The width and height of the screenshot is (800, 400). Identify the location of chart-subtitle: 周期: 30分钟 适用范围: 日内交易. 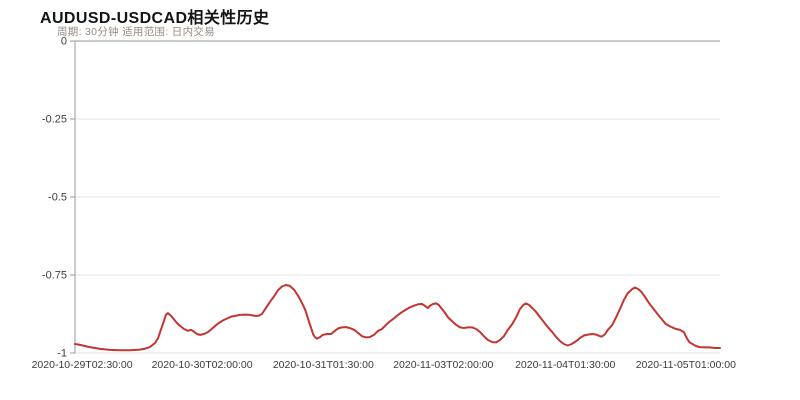
(136, 32).